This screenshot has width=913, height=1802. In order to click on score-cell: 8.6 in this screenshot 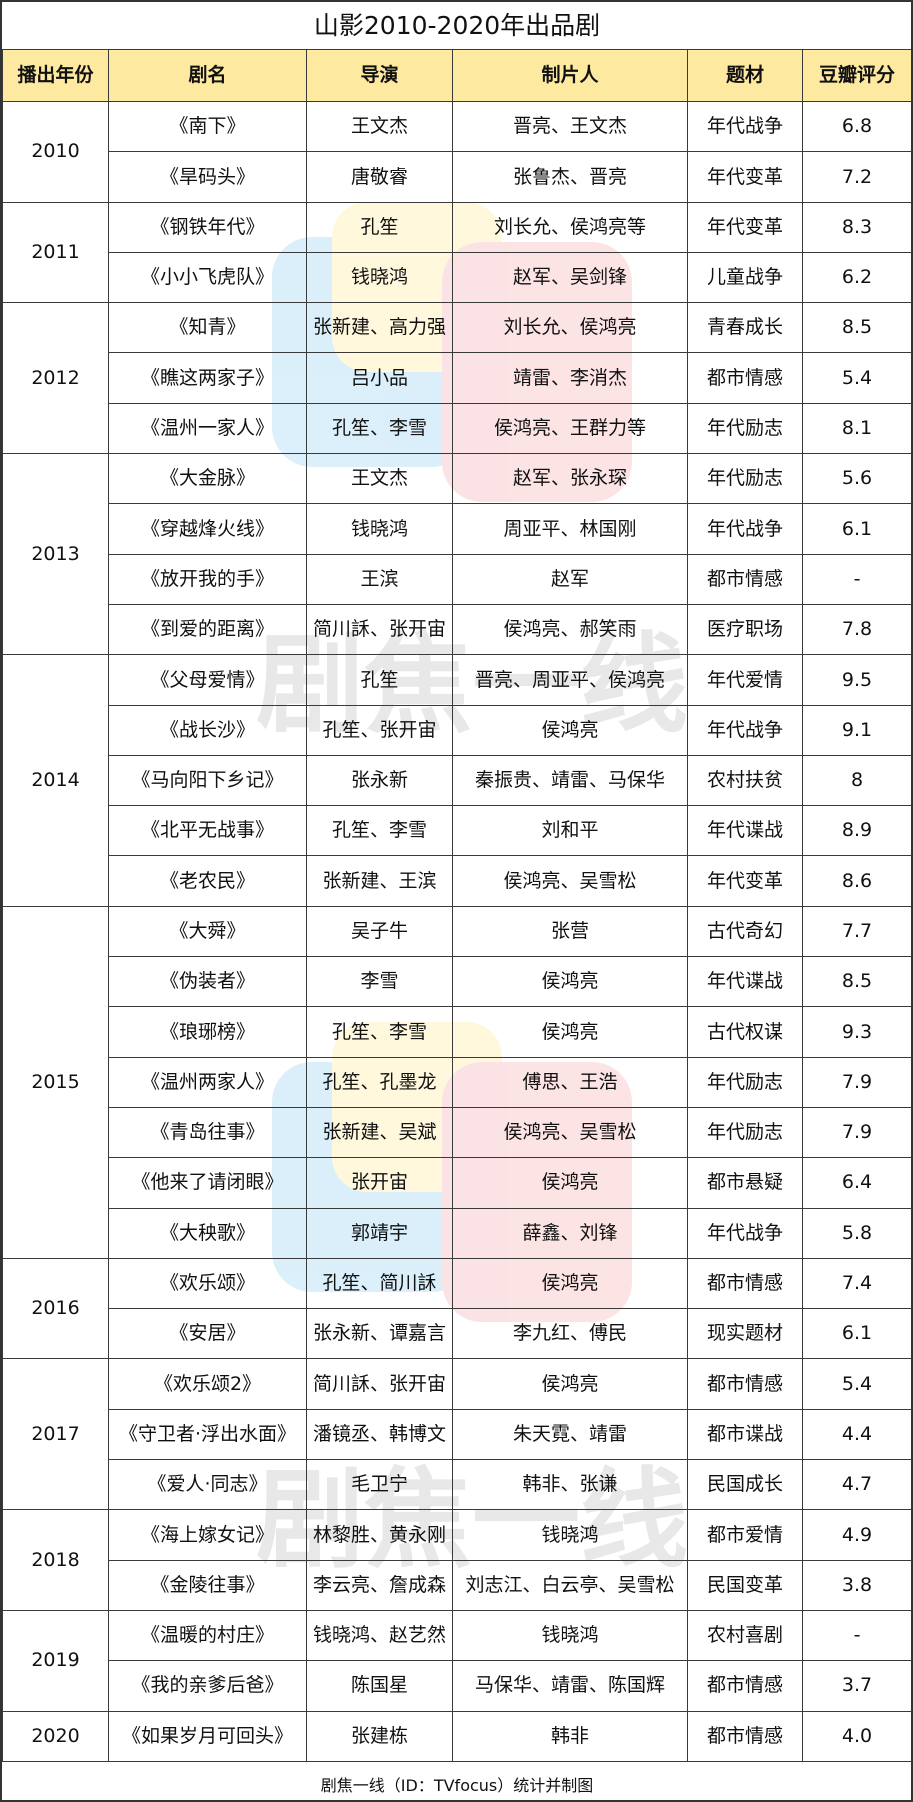, I will do `click(856, 881)`.